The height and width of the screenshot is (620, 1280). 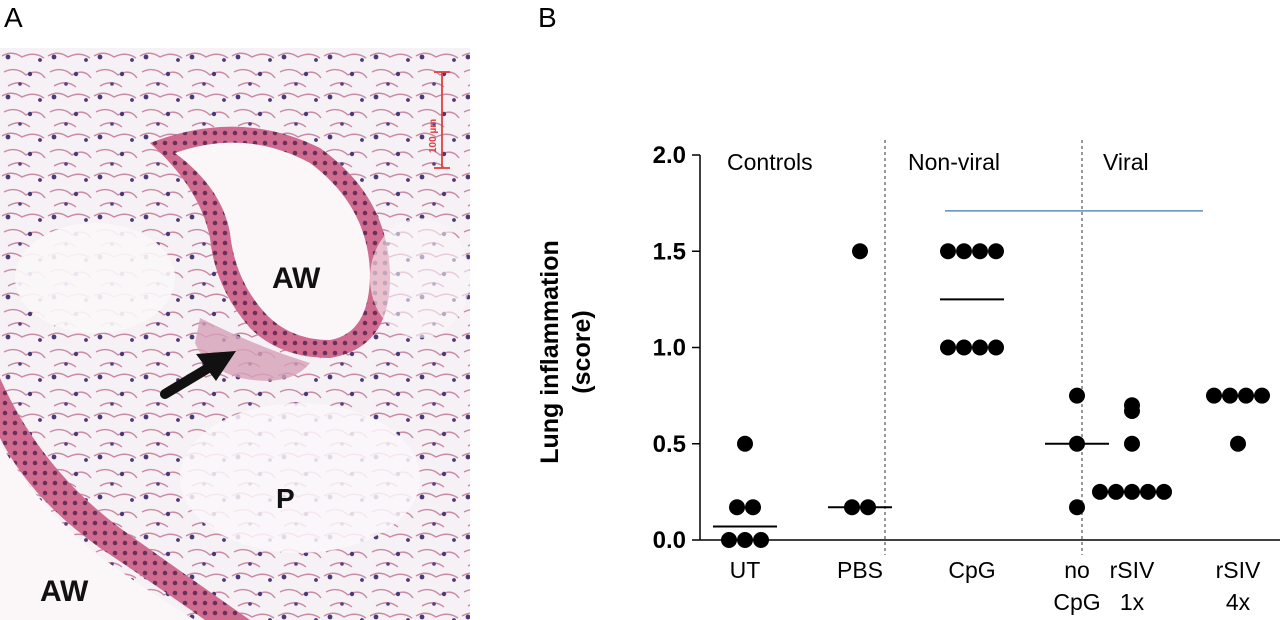 I want to click on y-axis-label-line2: (score), so click(x=582, y=351).